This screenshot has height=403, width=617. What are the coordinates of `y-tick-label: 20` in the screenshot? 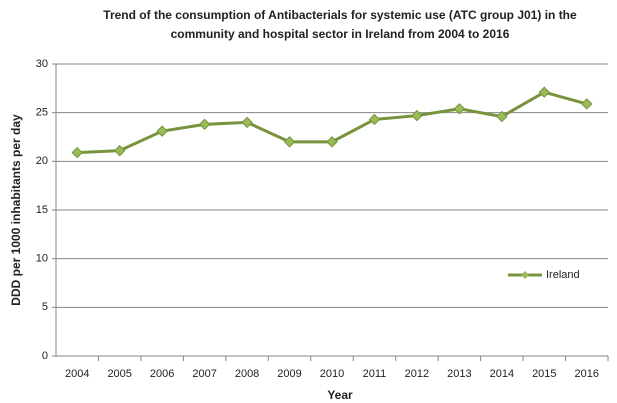 It's located at (42, 161).